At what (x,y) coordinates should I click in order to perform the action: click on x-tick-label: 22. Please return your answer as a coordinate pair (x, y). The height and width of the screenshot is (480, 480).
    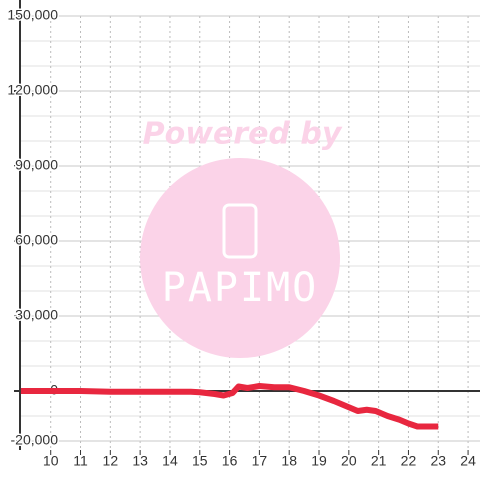
    Looking at the image, I should click on (409, 461).